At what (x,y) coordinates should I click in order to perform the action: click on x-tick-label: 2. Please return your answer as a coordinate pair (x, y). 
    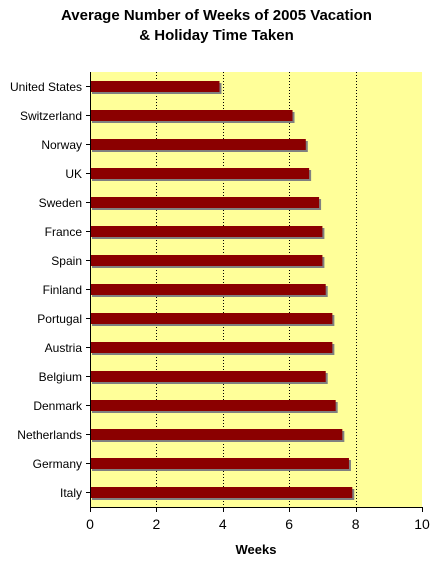
    Looking at the image, I should click on (157, 524).